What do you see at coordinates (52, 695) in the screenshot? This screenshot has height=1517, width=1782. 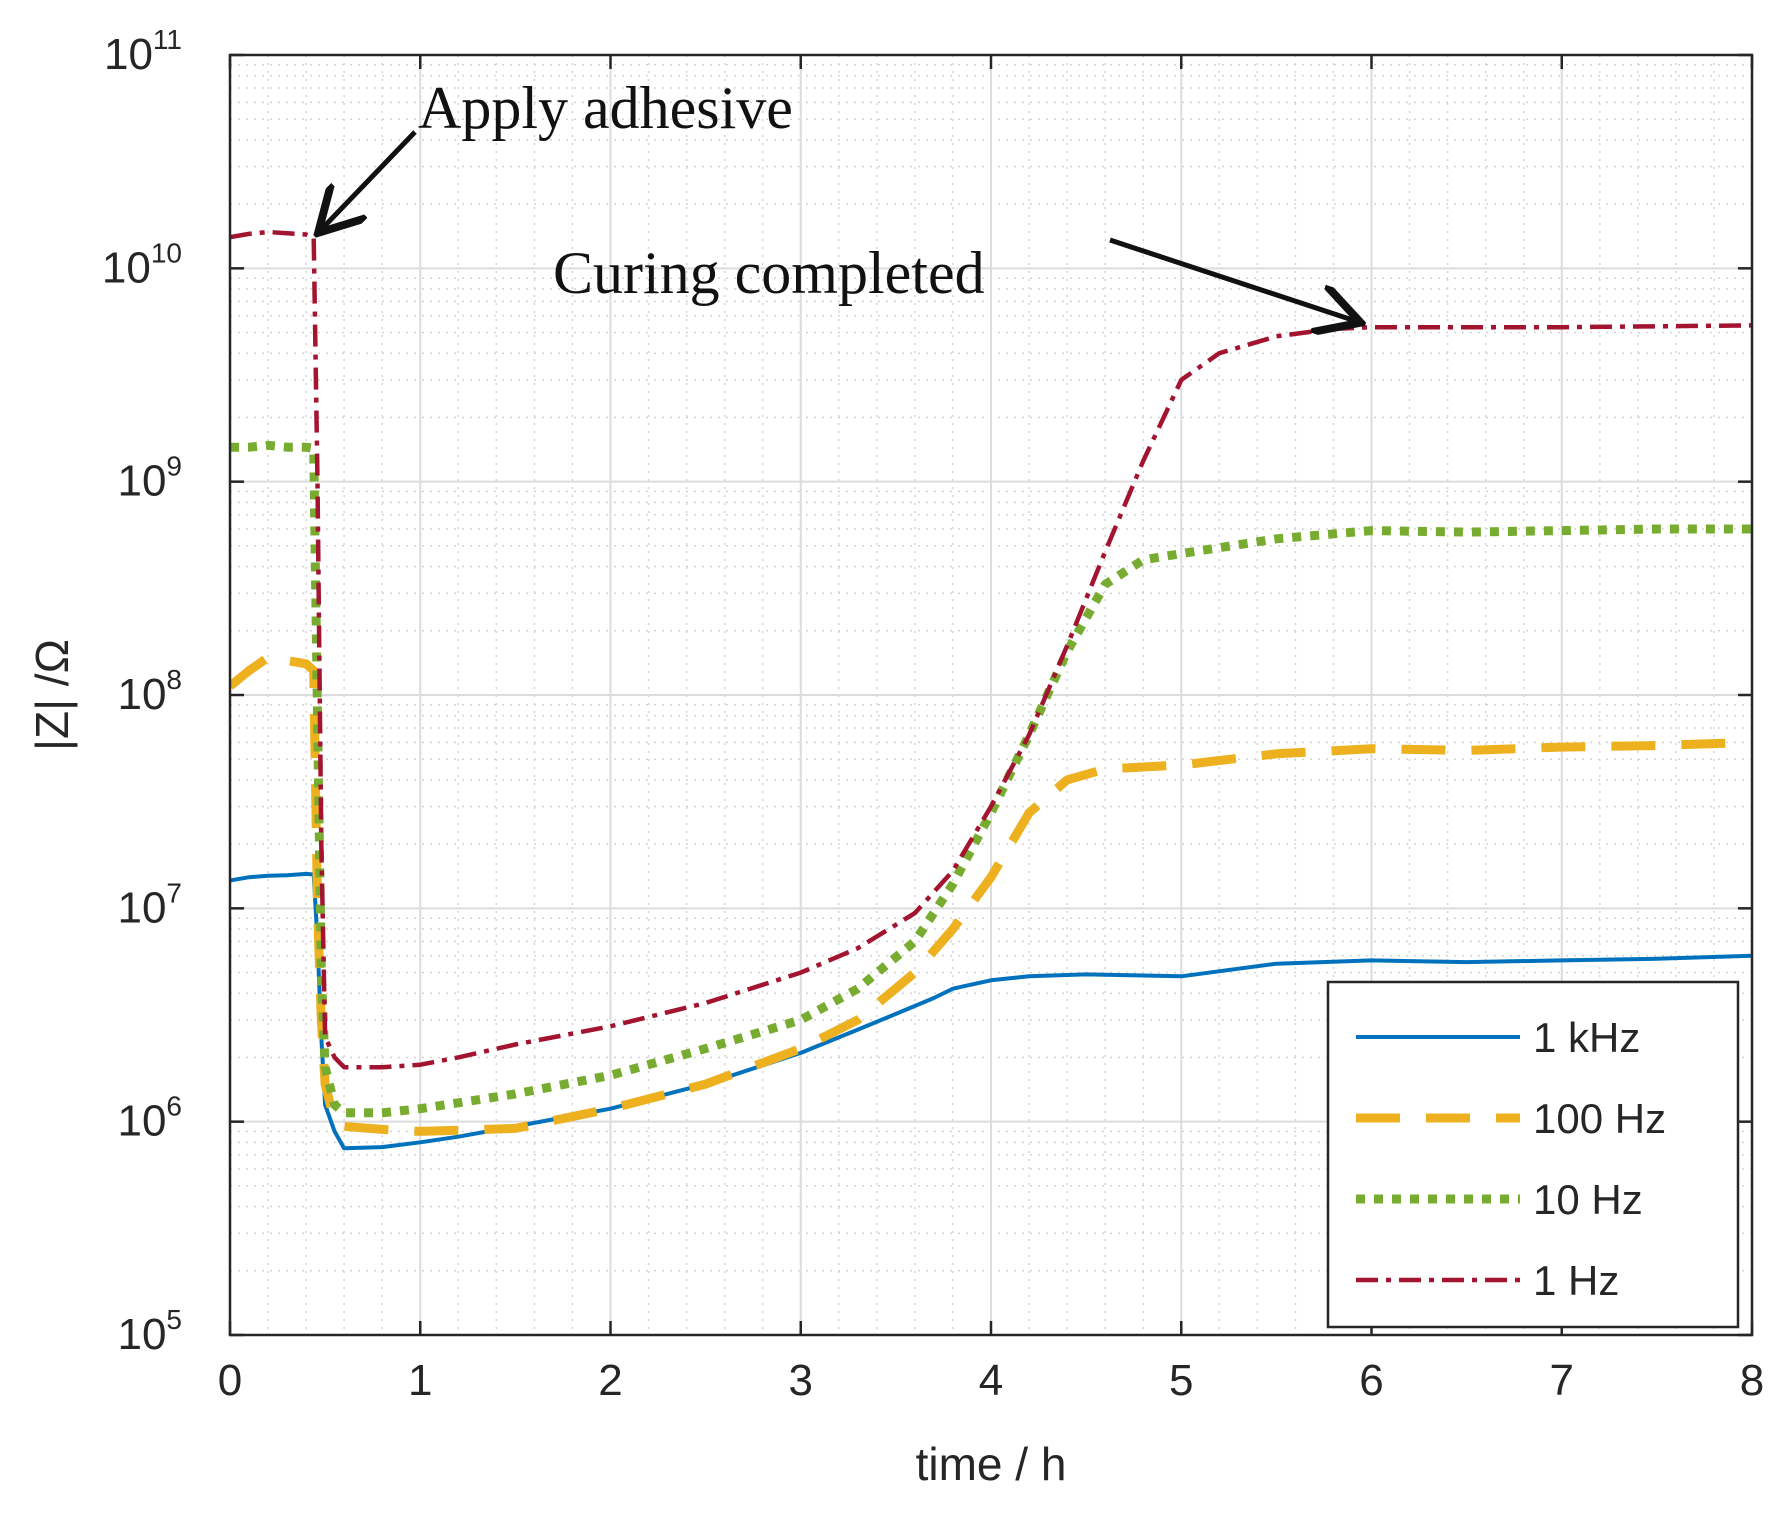 I see `y-axis-label: |Z| /Ω` at bounding box center [52, 695].